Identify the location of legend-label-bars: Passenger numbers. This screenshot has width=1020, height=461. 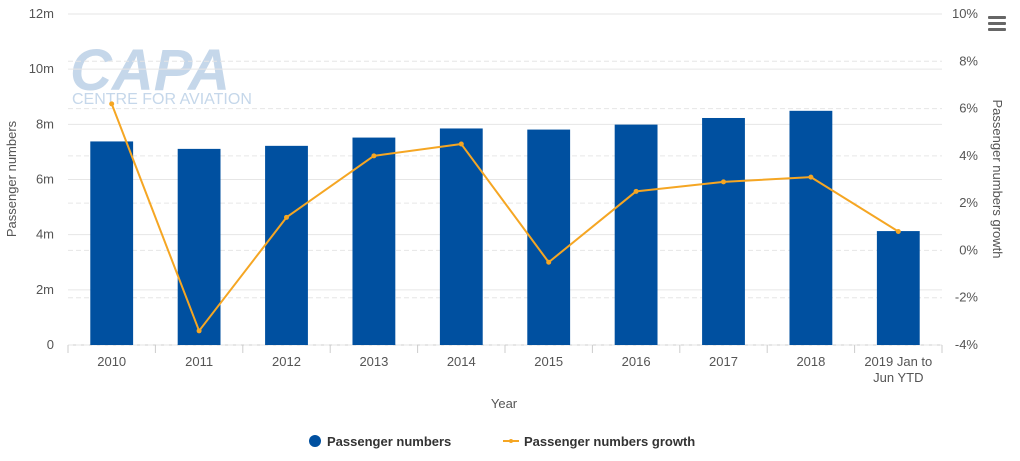
(389, 441).